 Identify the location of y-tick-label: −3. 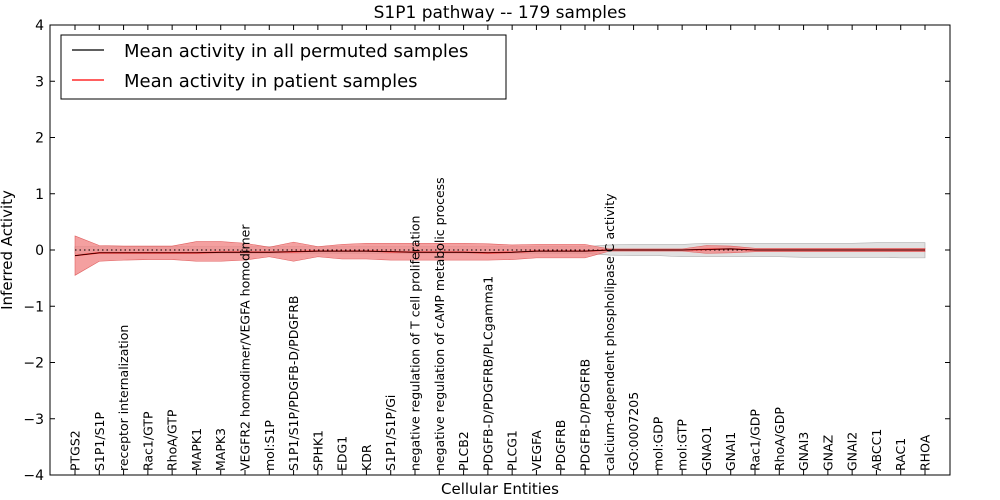
(33, 420).